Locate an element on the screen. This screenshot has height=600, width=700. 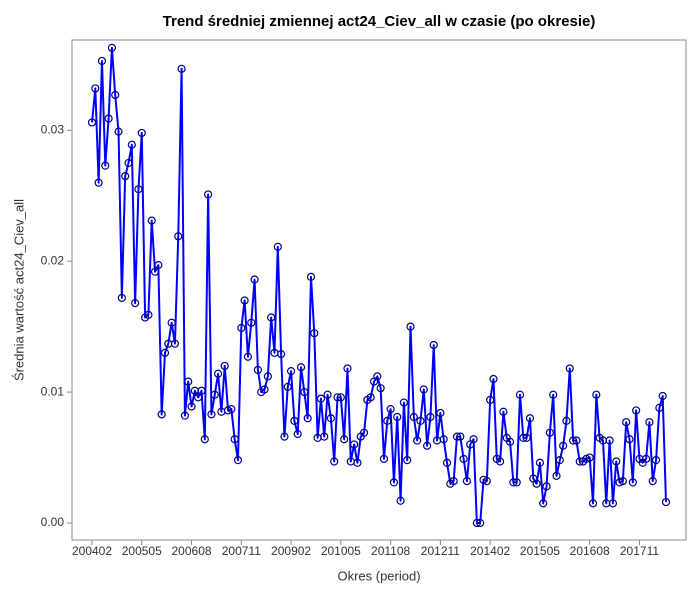
x-tick-label: 201005 is located at coordinates (341, 551).